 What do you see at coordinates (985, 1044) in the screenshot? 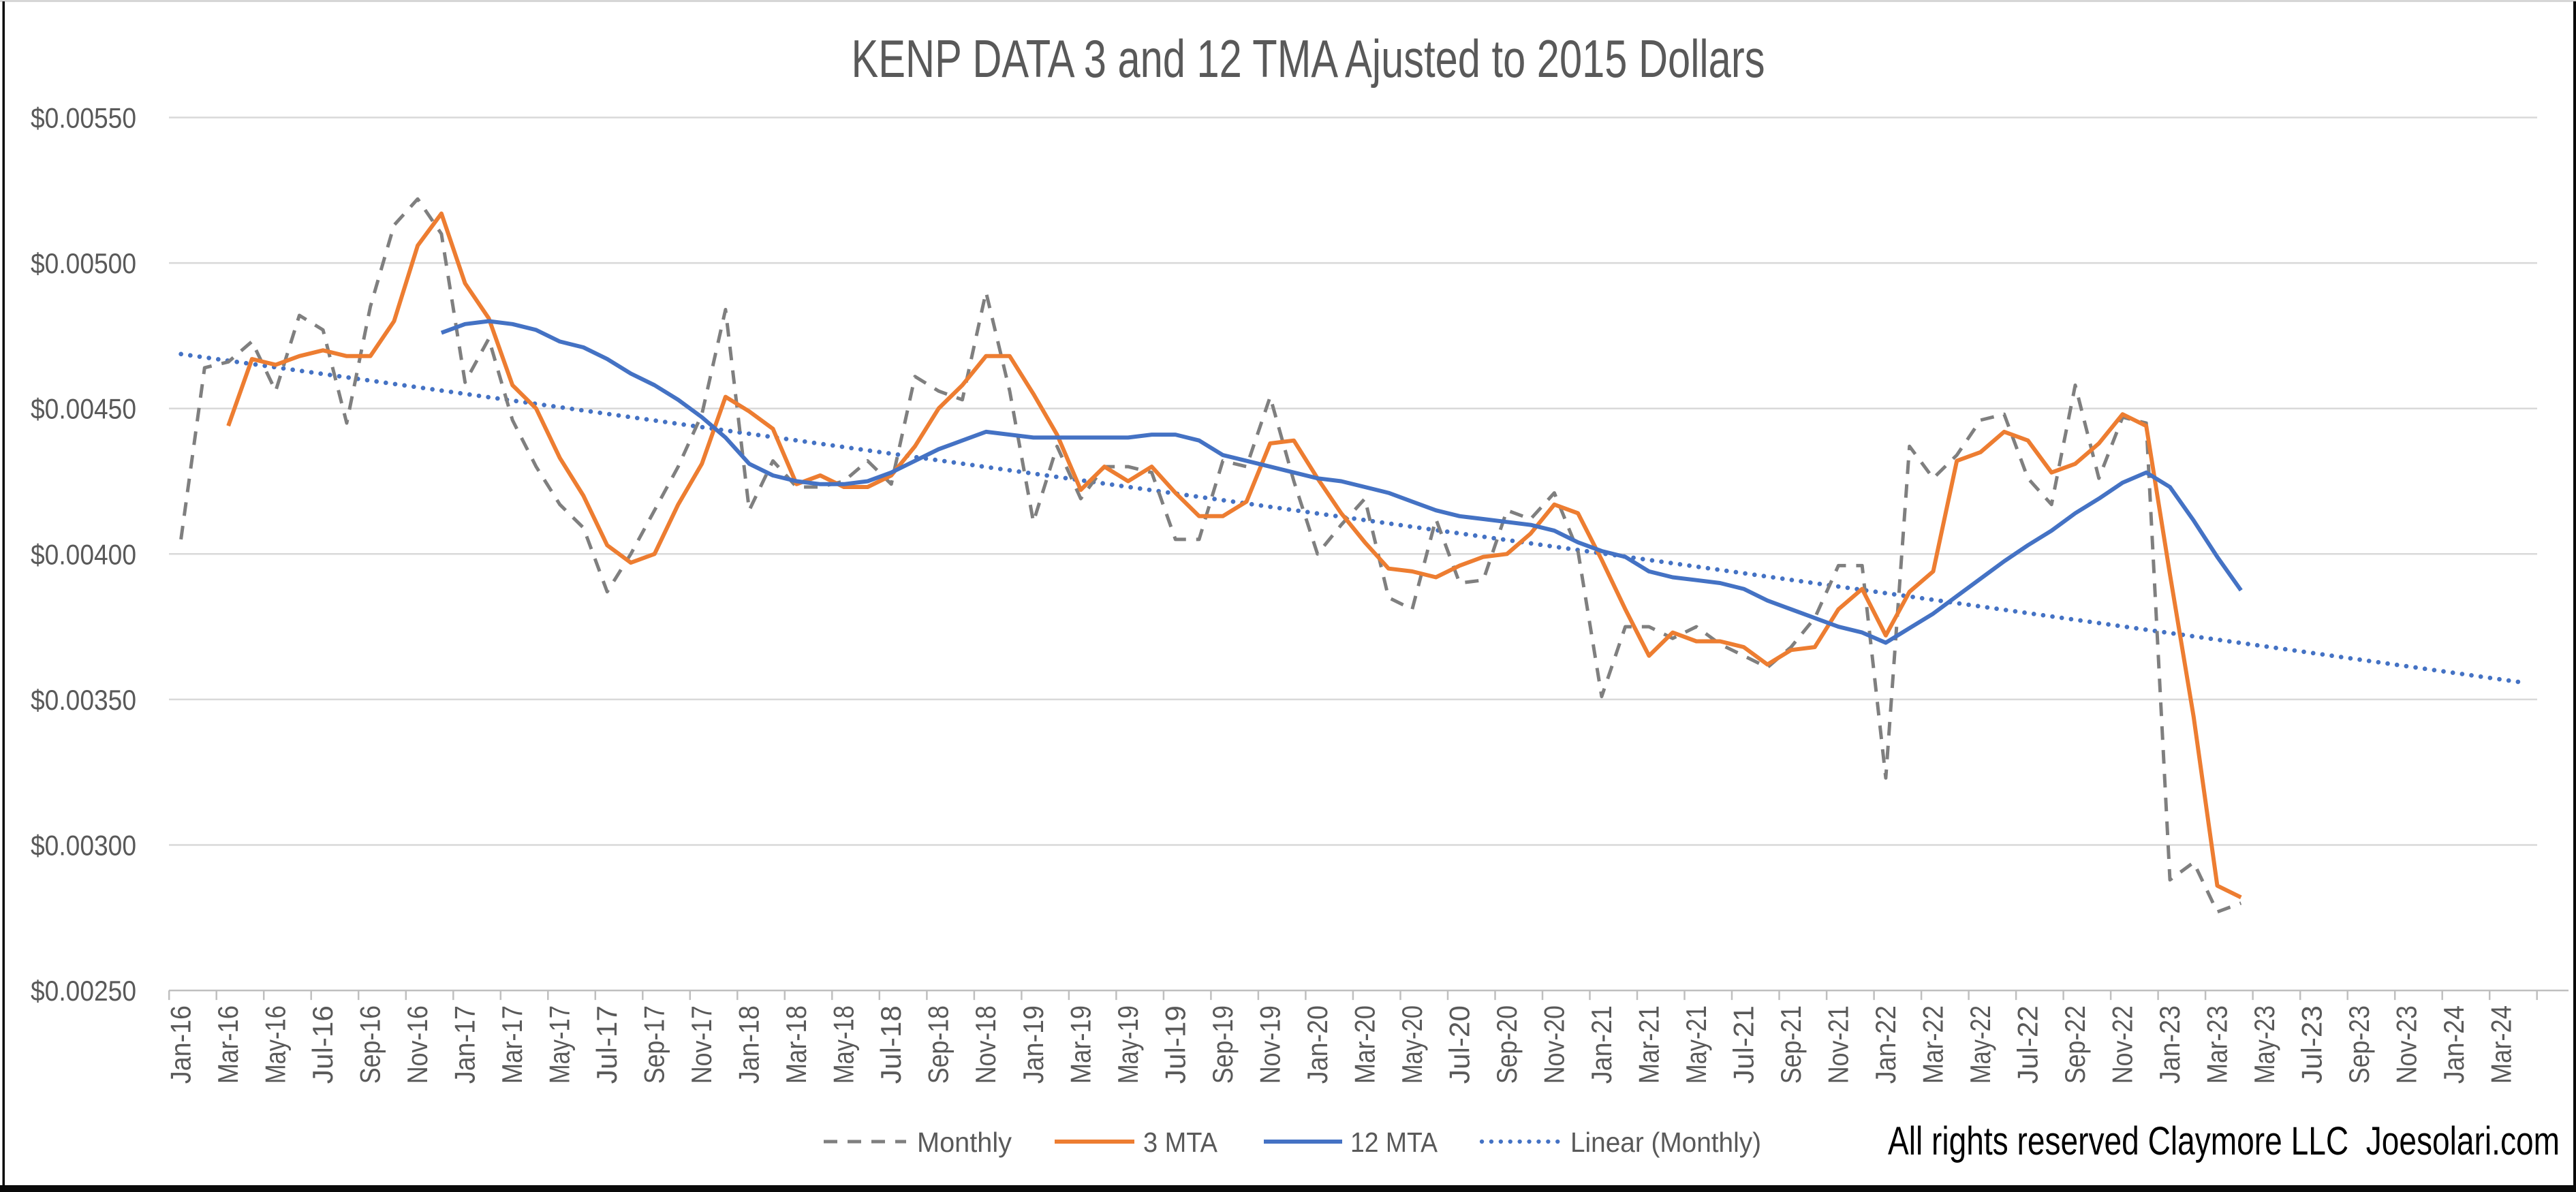
I see `svg-text: Nov-18` at bounding box center [985, 1044].